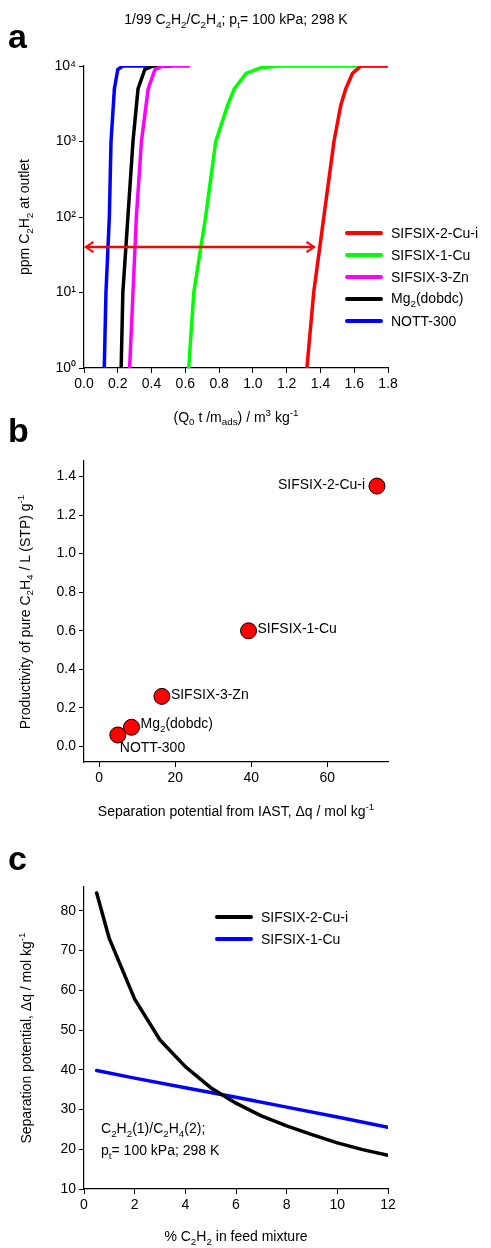 This screenshot has width=491, height=1248. I want to click on x-tick-label: 1.8, so click(388, 383).